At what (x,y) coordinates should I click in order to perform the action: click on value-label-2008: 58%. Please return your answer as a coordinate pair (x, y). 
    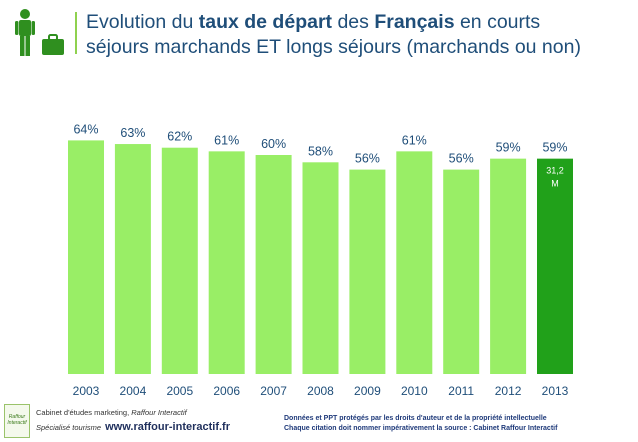
    Looking at the image, I should click on (320, 151).